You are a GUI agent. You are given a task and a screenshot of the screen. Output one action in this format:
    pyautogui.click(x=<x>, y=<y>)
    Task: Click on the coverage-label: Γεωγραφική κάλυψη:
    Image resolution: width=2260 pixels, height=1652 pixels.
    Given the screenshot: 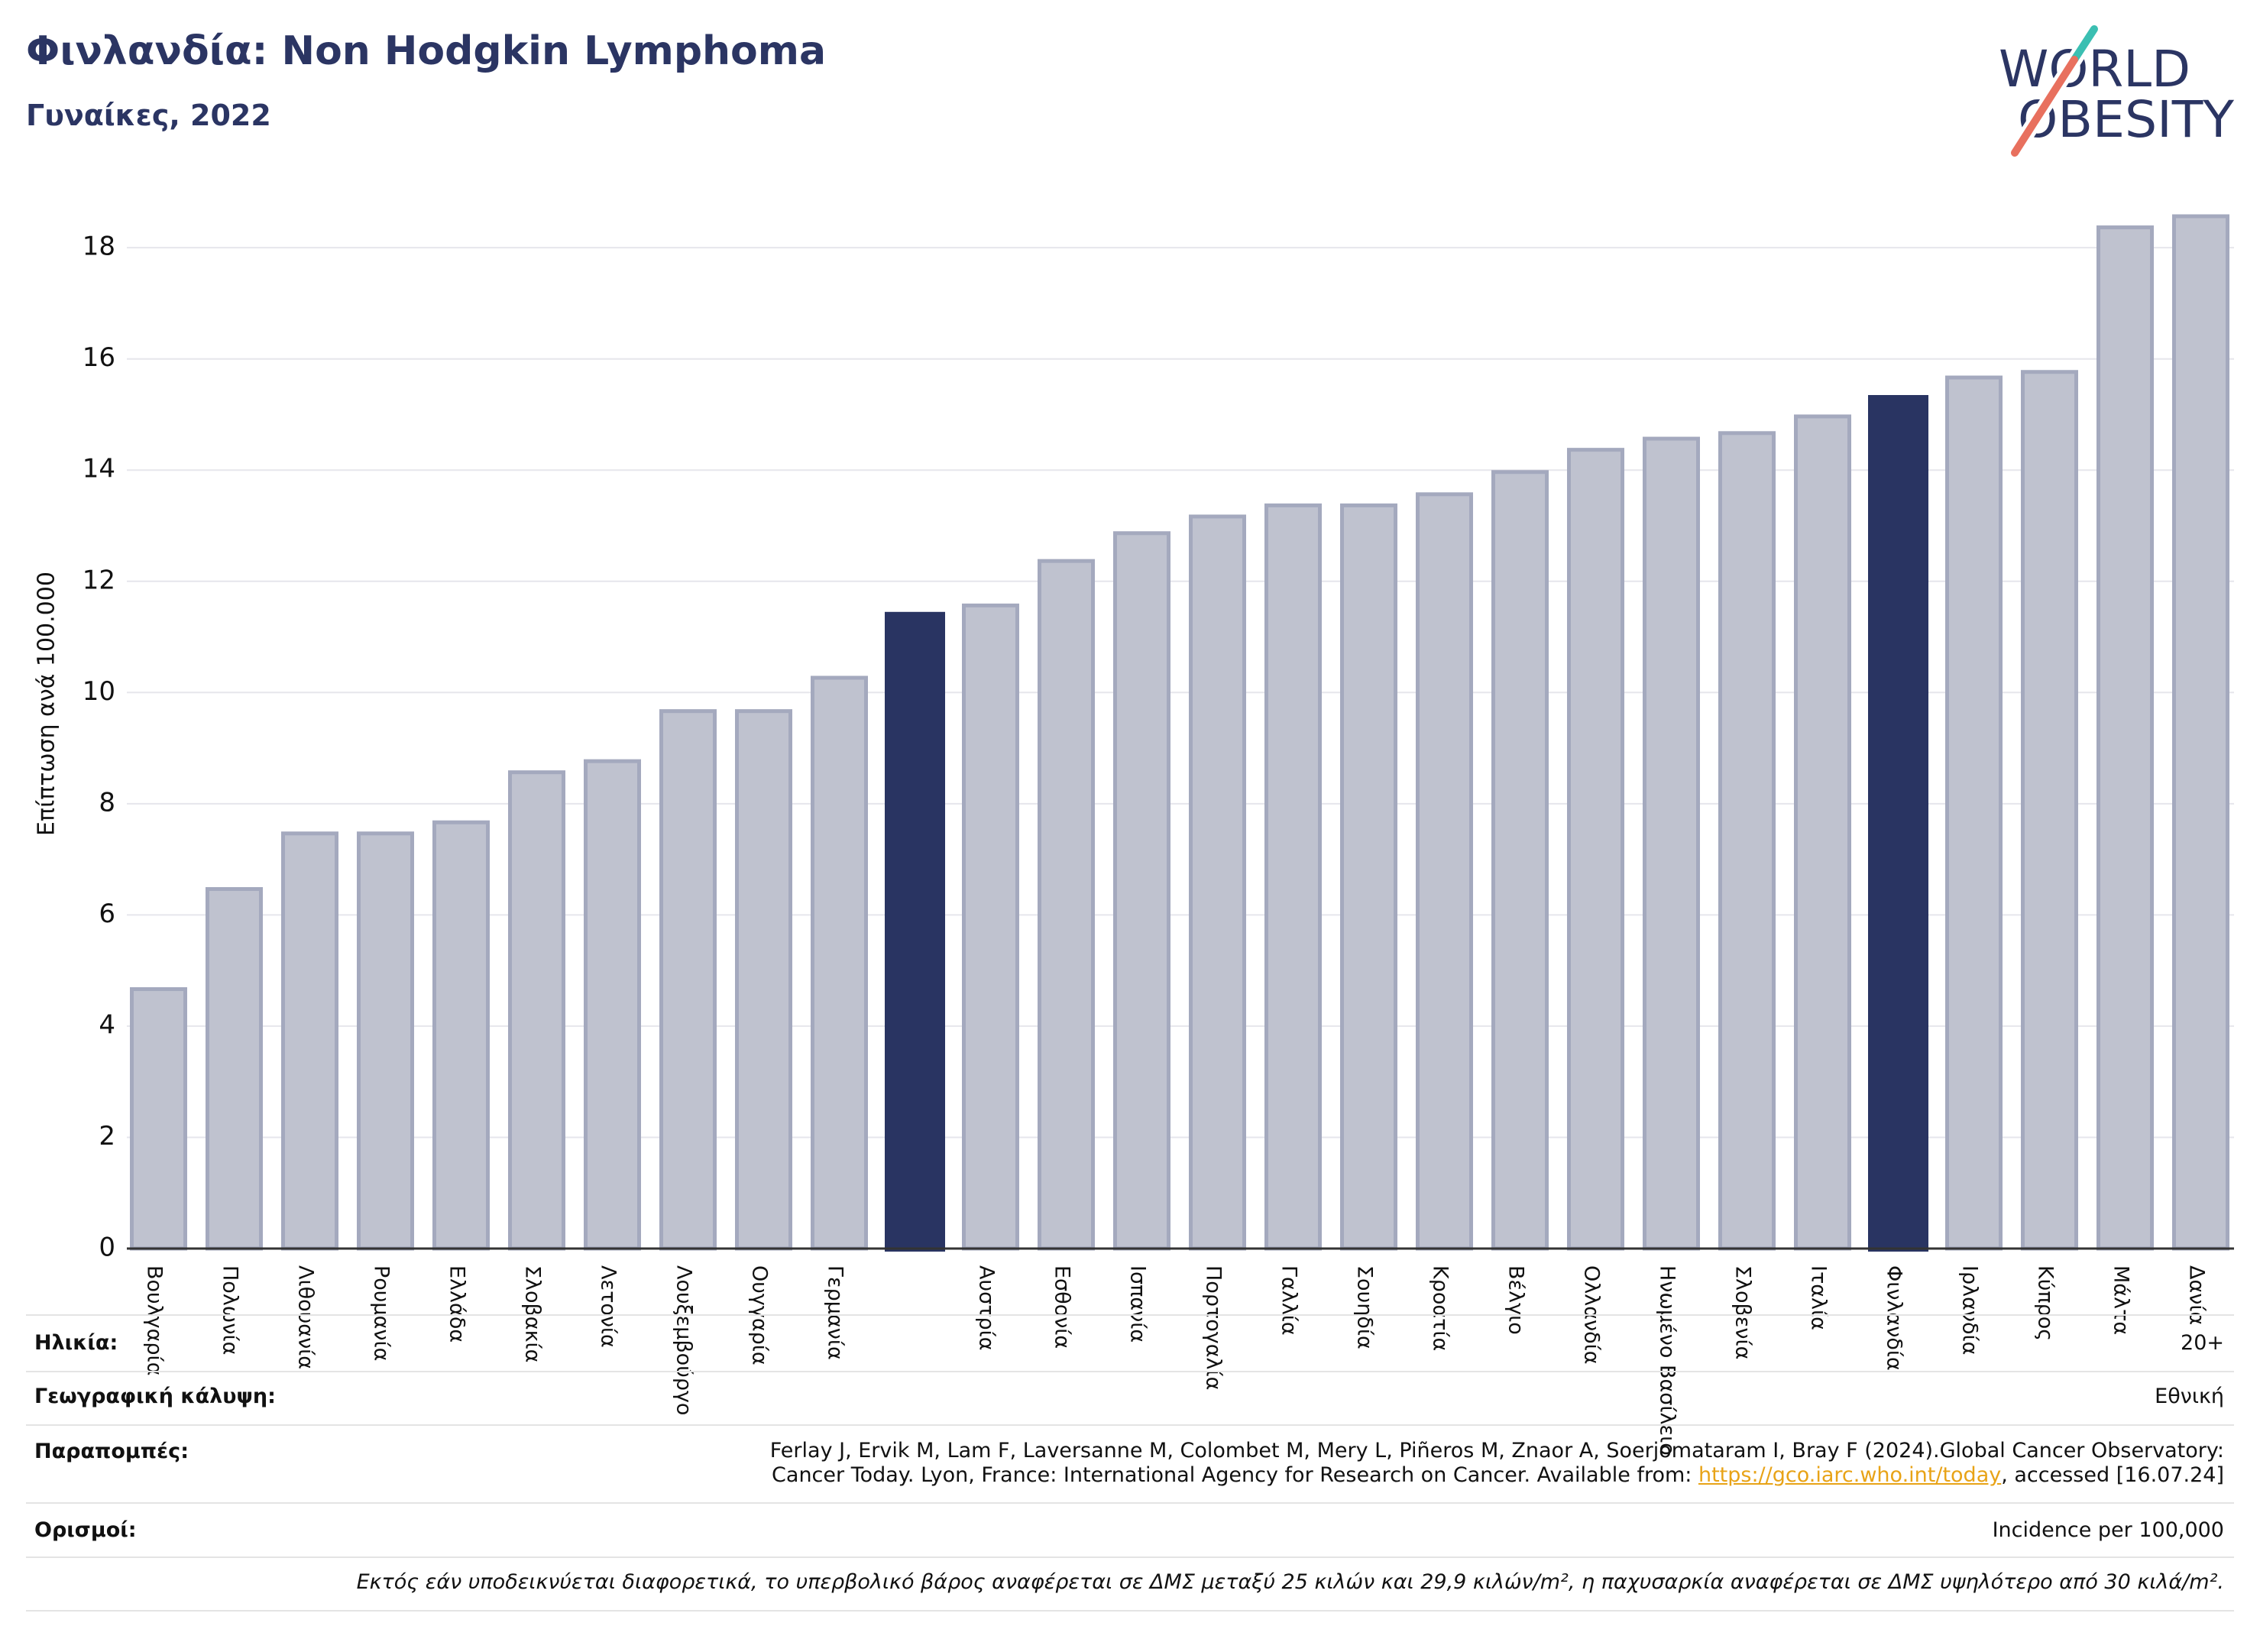 What is the action you would take?
    pyautogui.click(x=155, y=1396)
    